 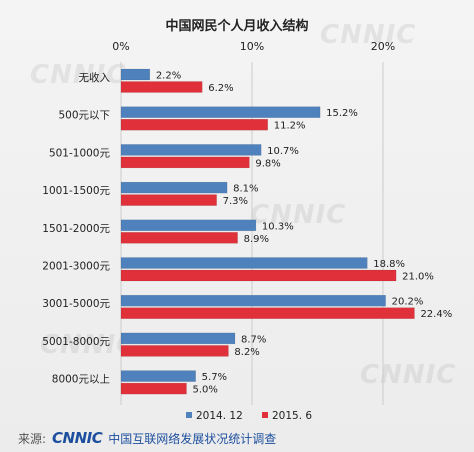 What do you see at coordinates (389, 264) in the screenshot?
I see `data-label: 18.8%` at bounding box center [389, 264].